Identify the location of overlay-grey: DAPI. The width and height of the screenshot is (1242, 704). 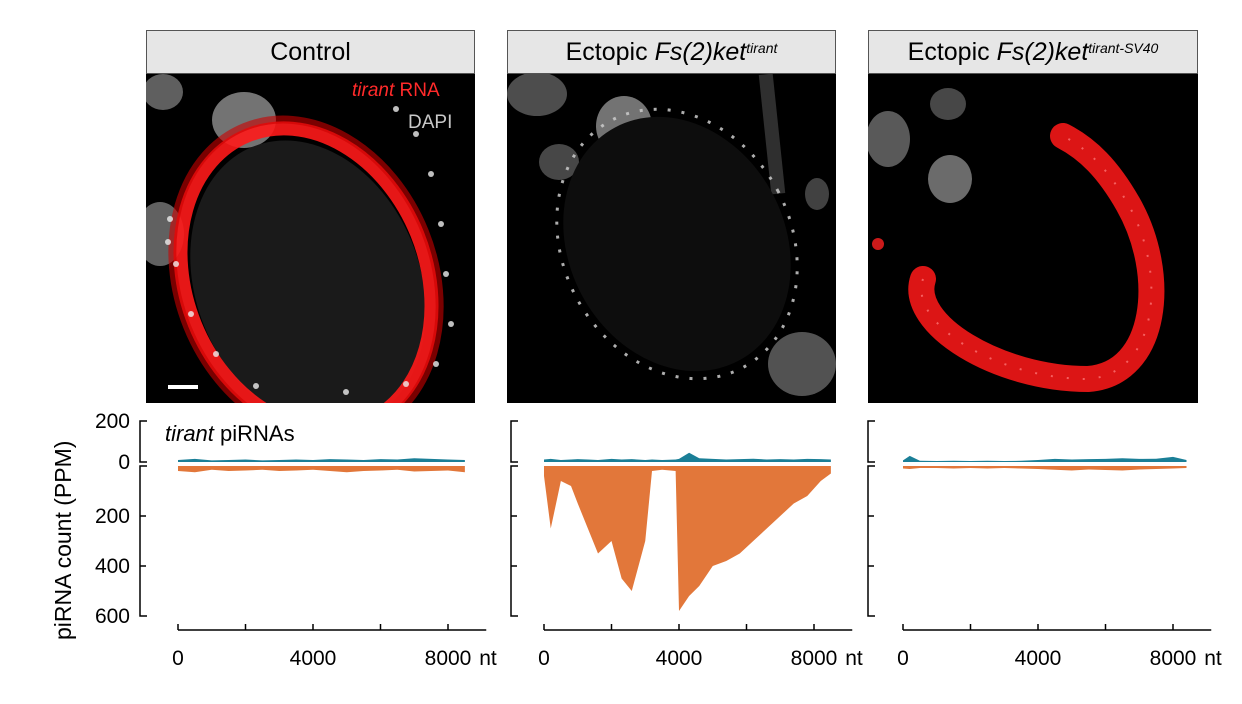
(430, 122).